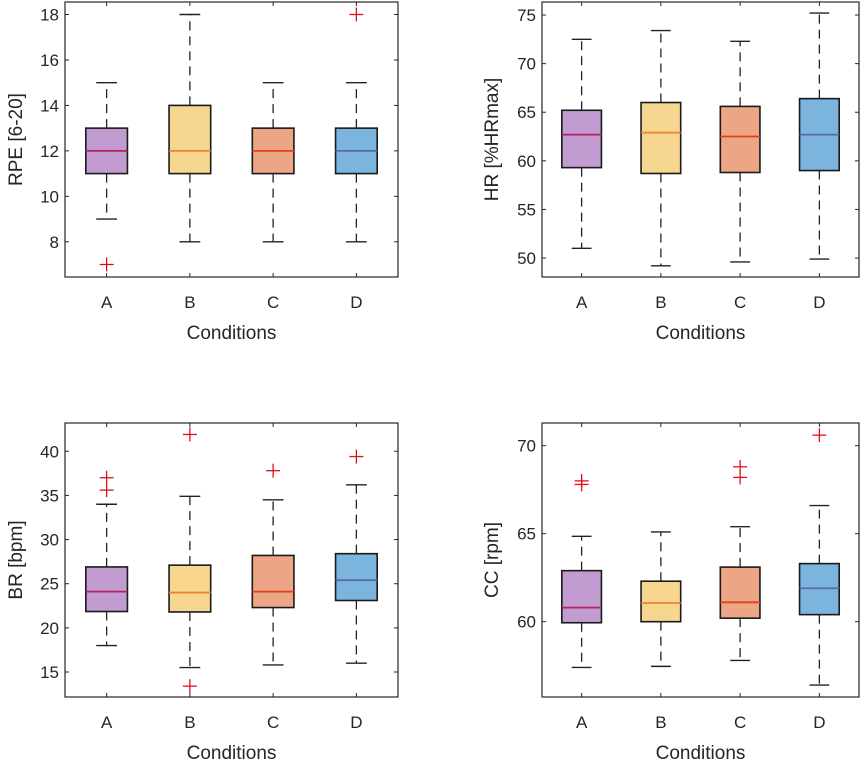 This screenshot has height=764, width=865. I want to click on y-tick-label: 30, so click(49, 540).